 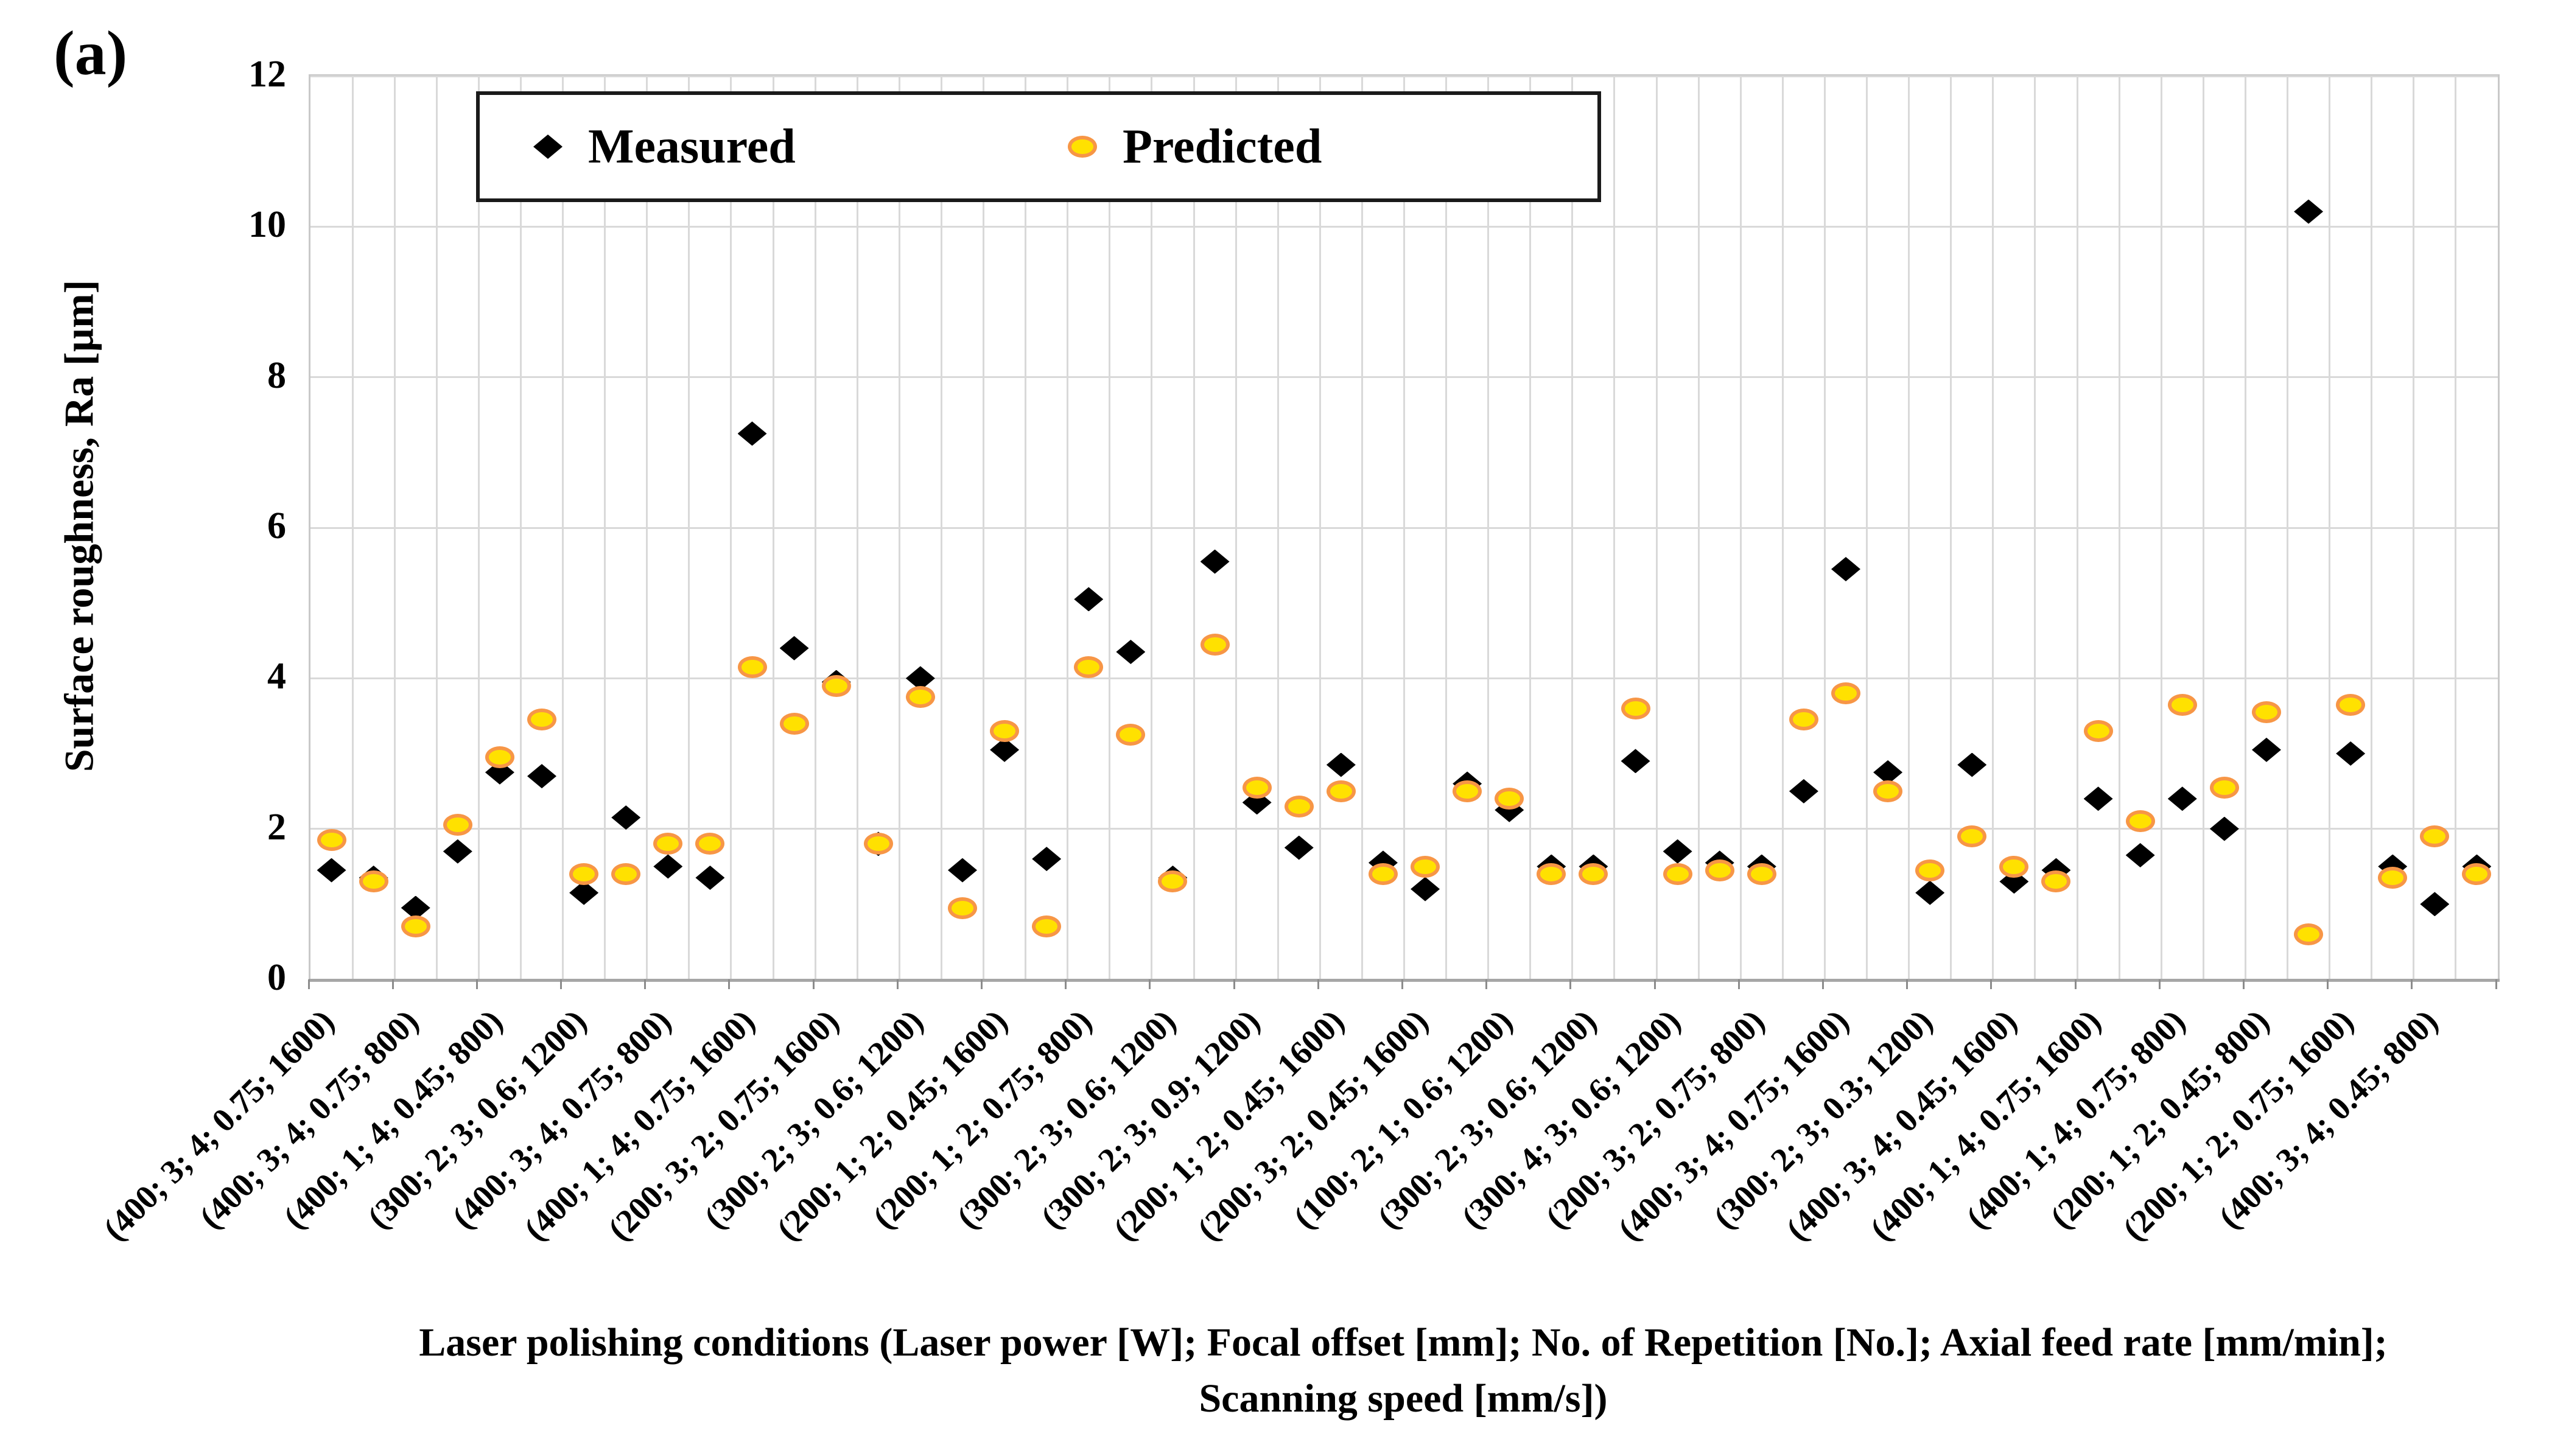 I want to click on x-axis-line, so click(x=1405, y=980).